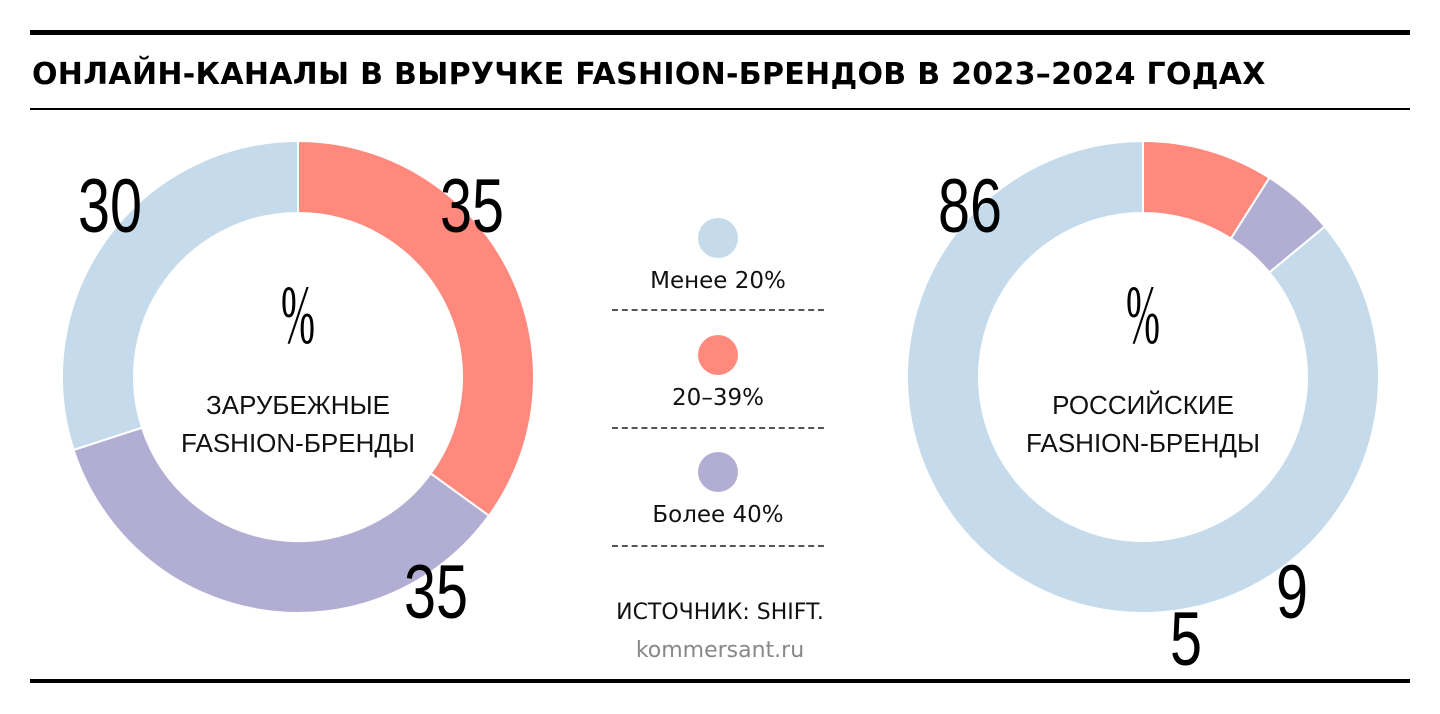 The width and height of the screenshot is (1440, 714). Describe the element at coordinates (720, 650) in the screenshot. I see `site-credit: kommersant.ru` at that location.